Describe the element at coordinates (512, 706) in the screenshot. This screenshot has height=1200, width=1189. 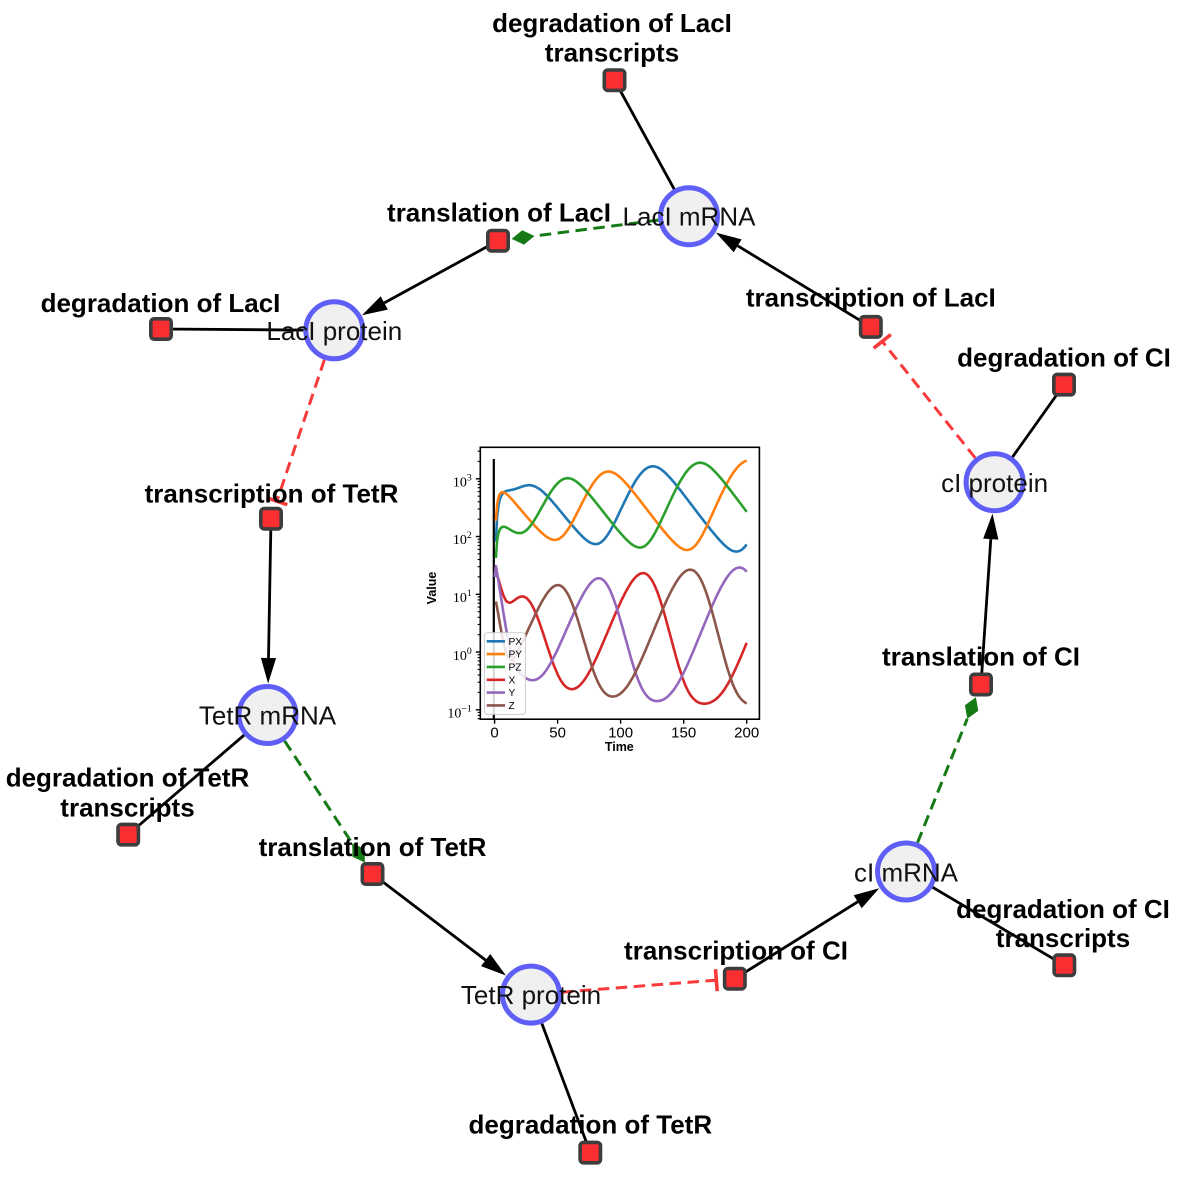
I see `svg-text: Z` at that location.